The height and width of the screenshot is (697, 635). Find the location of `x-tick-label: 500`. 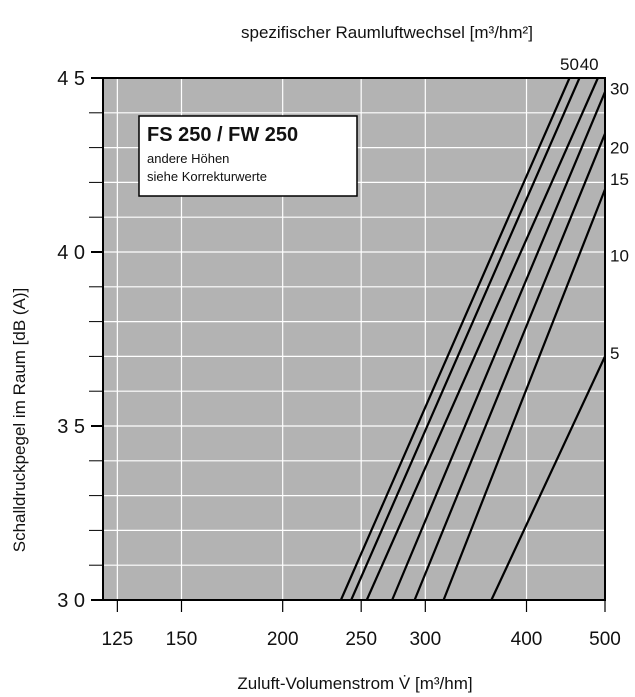

x-tick-label: 500 is located at coordinates (605, 639).